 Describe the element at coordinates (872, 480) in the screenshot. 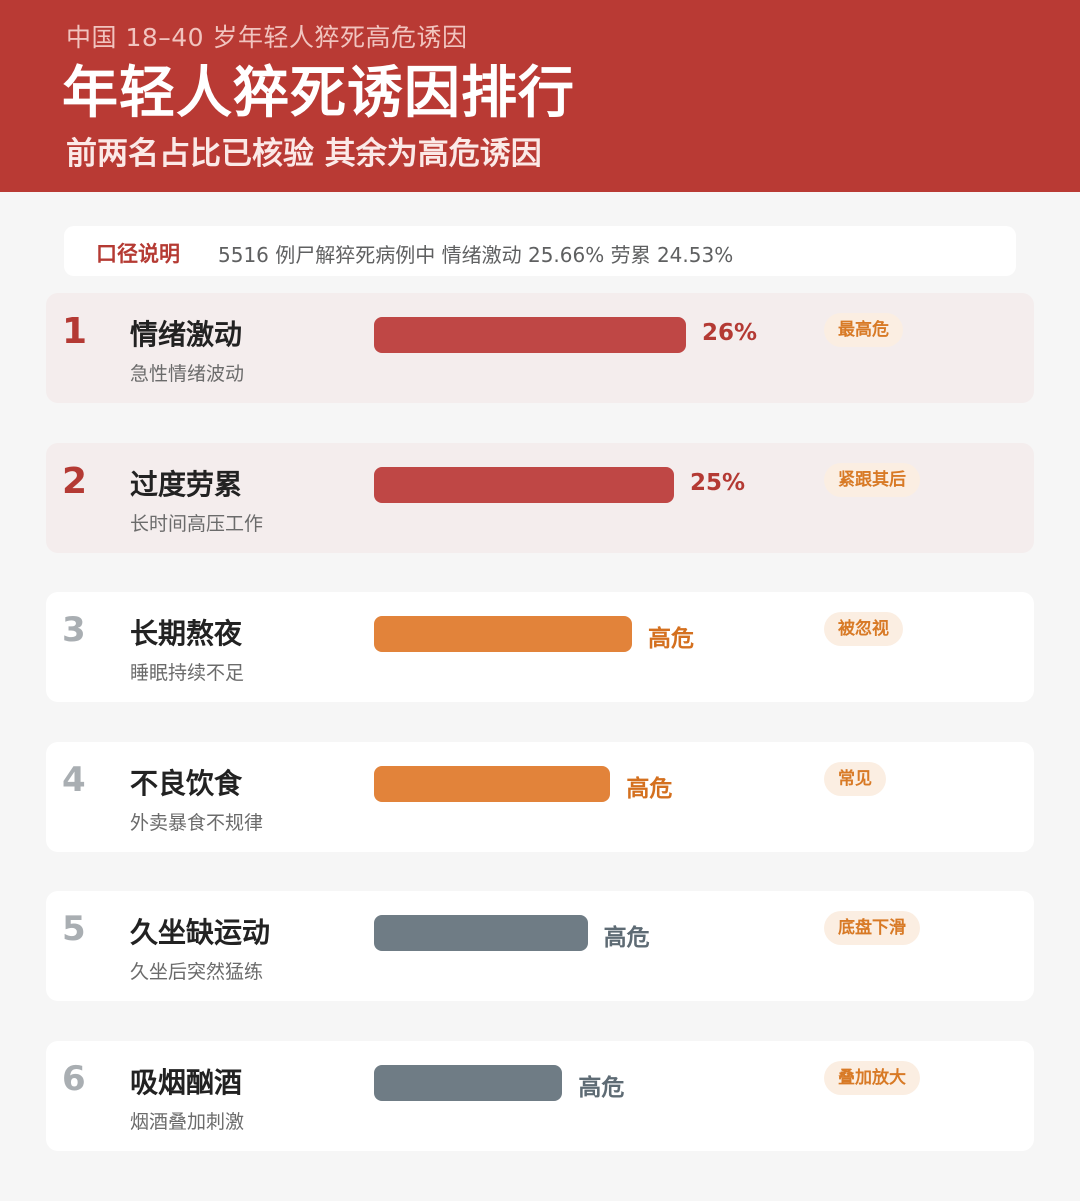

I see `status-badge: 紧跟其后` at that location.